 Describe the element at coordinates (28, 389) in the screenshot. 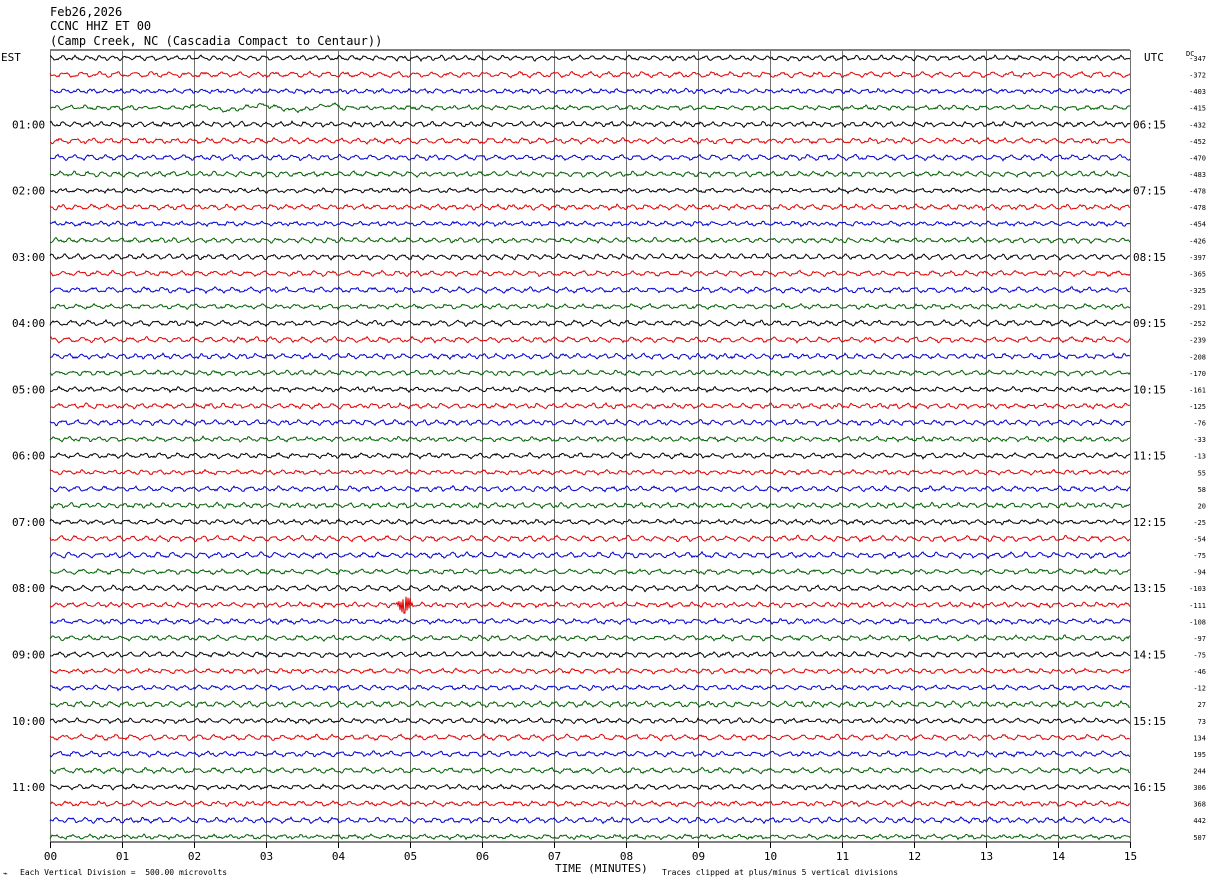

I see `est-hour-label: 05:00` at that location.